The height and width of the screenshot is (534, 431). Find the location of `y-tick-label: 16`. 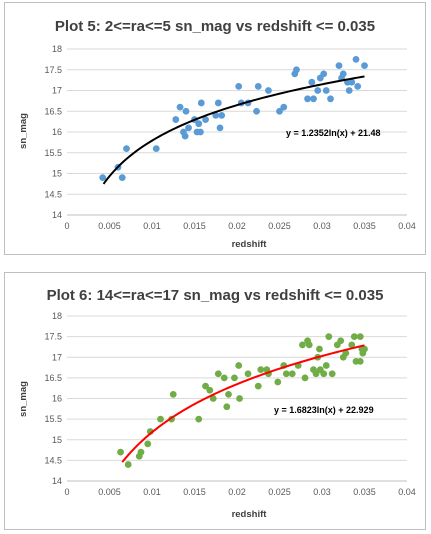

y-tick-label: 16 is located at coordinates (57, 399).